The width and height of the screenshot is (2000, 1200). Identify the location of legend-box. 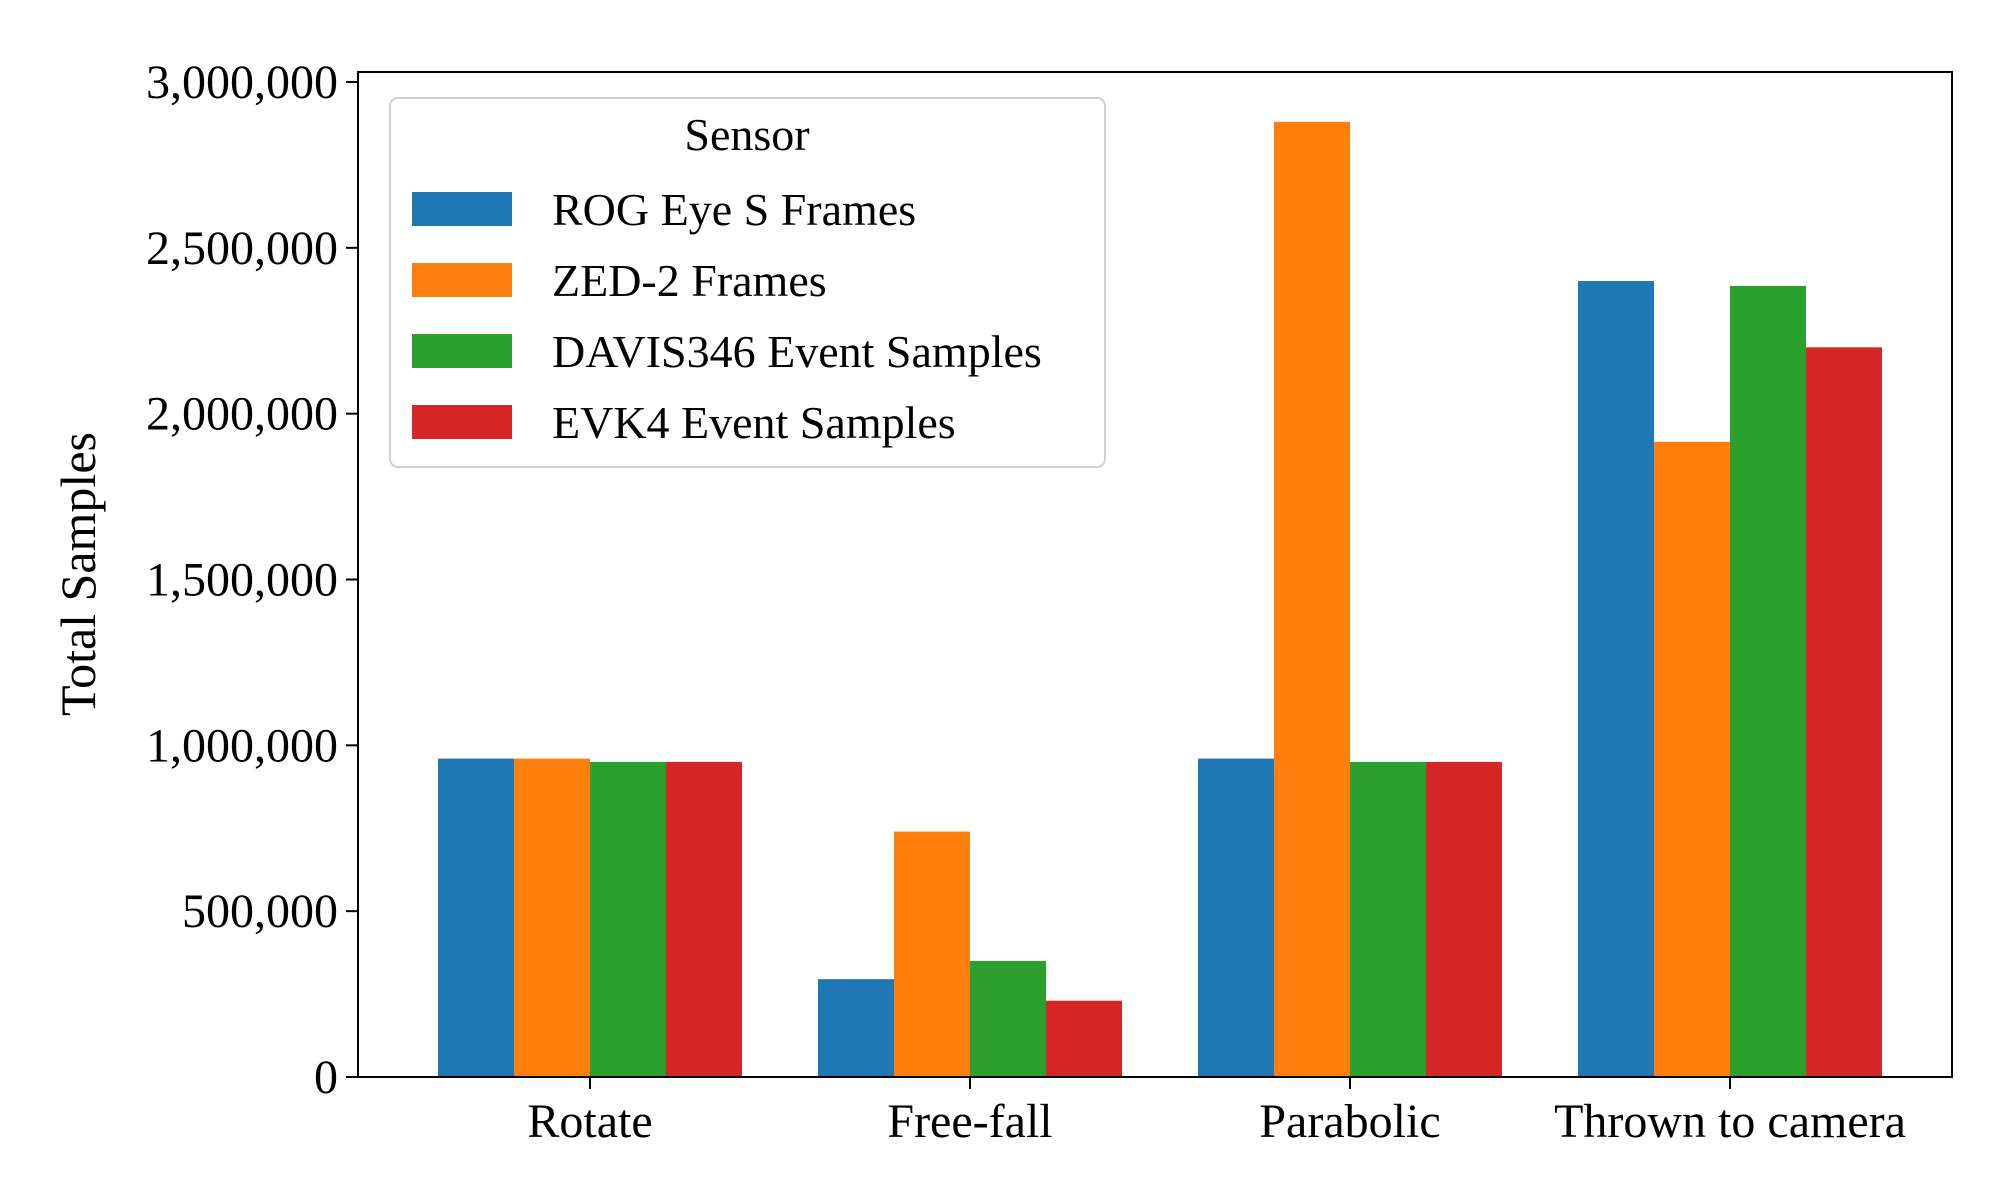
(747, 282).